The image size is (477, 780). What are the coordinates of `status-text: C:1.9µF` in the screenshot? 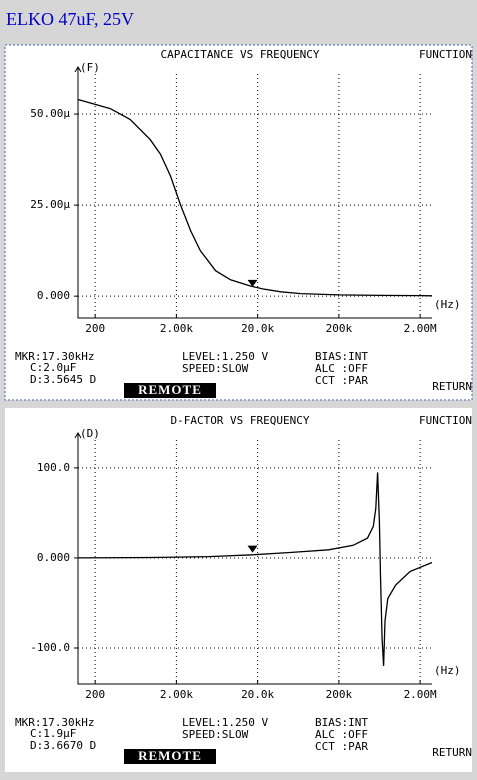 It's located at (53, 733).